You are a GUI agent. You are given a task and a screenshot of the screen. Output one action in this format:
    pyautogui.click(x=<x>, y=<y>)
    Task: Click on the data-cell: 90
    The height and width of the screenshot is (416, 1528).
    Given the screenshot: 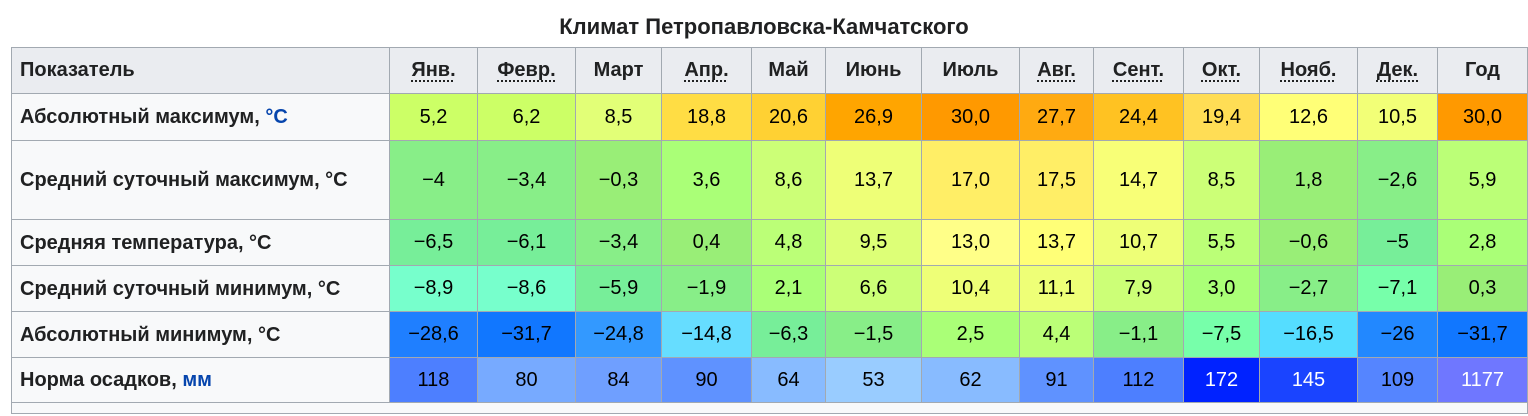 What is the action you would take?
    pyautogui.click(x=706, y=380)
    